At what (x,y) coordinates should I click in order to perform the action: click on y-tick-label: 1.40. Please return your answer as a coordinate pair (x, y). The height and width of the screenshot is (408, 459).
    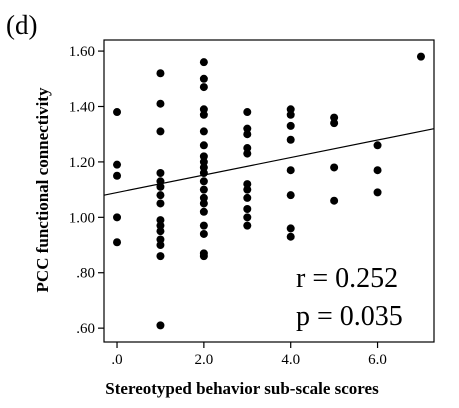
    Looking at the image, I should click on (82, 107).